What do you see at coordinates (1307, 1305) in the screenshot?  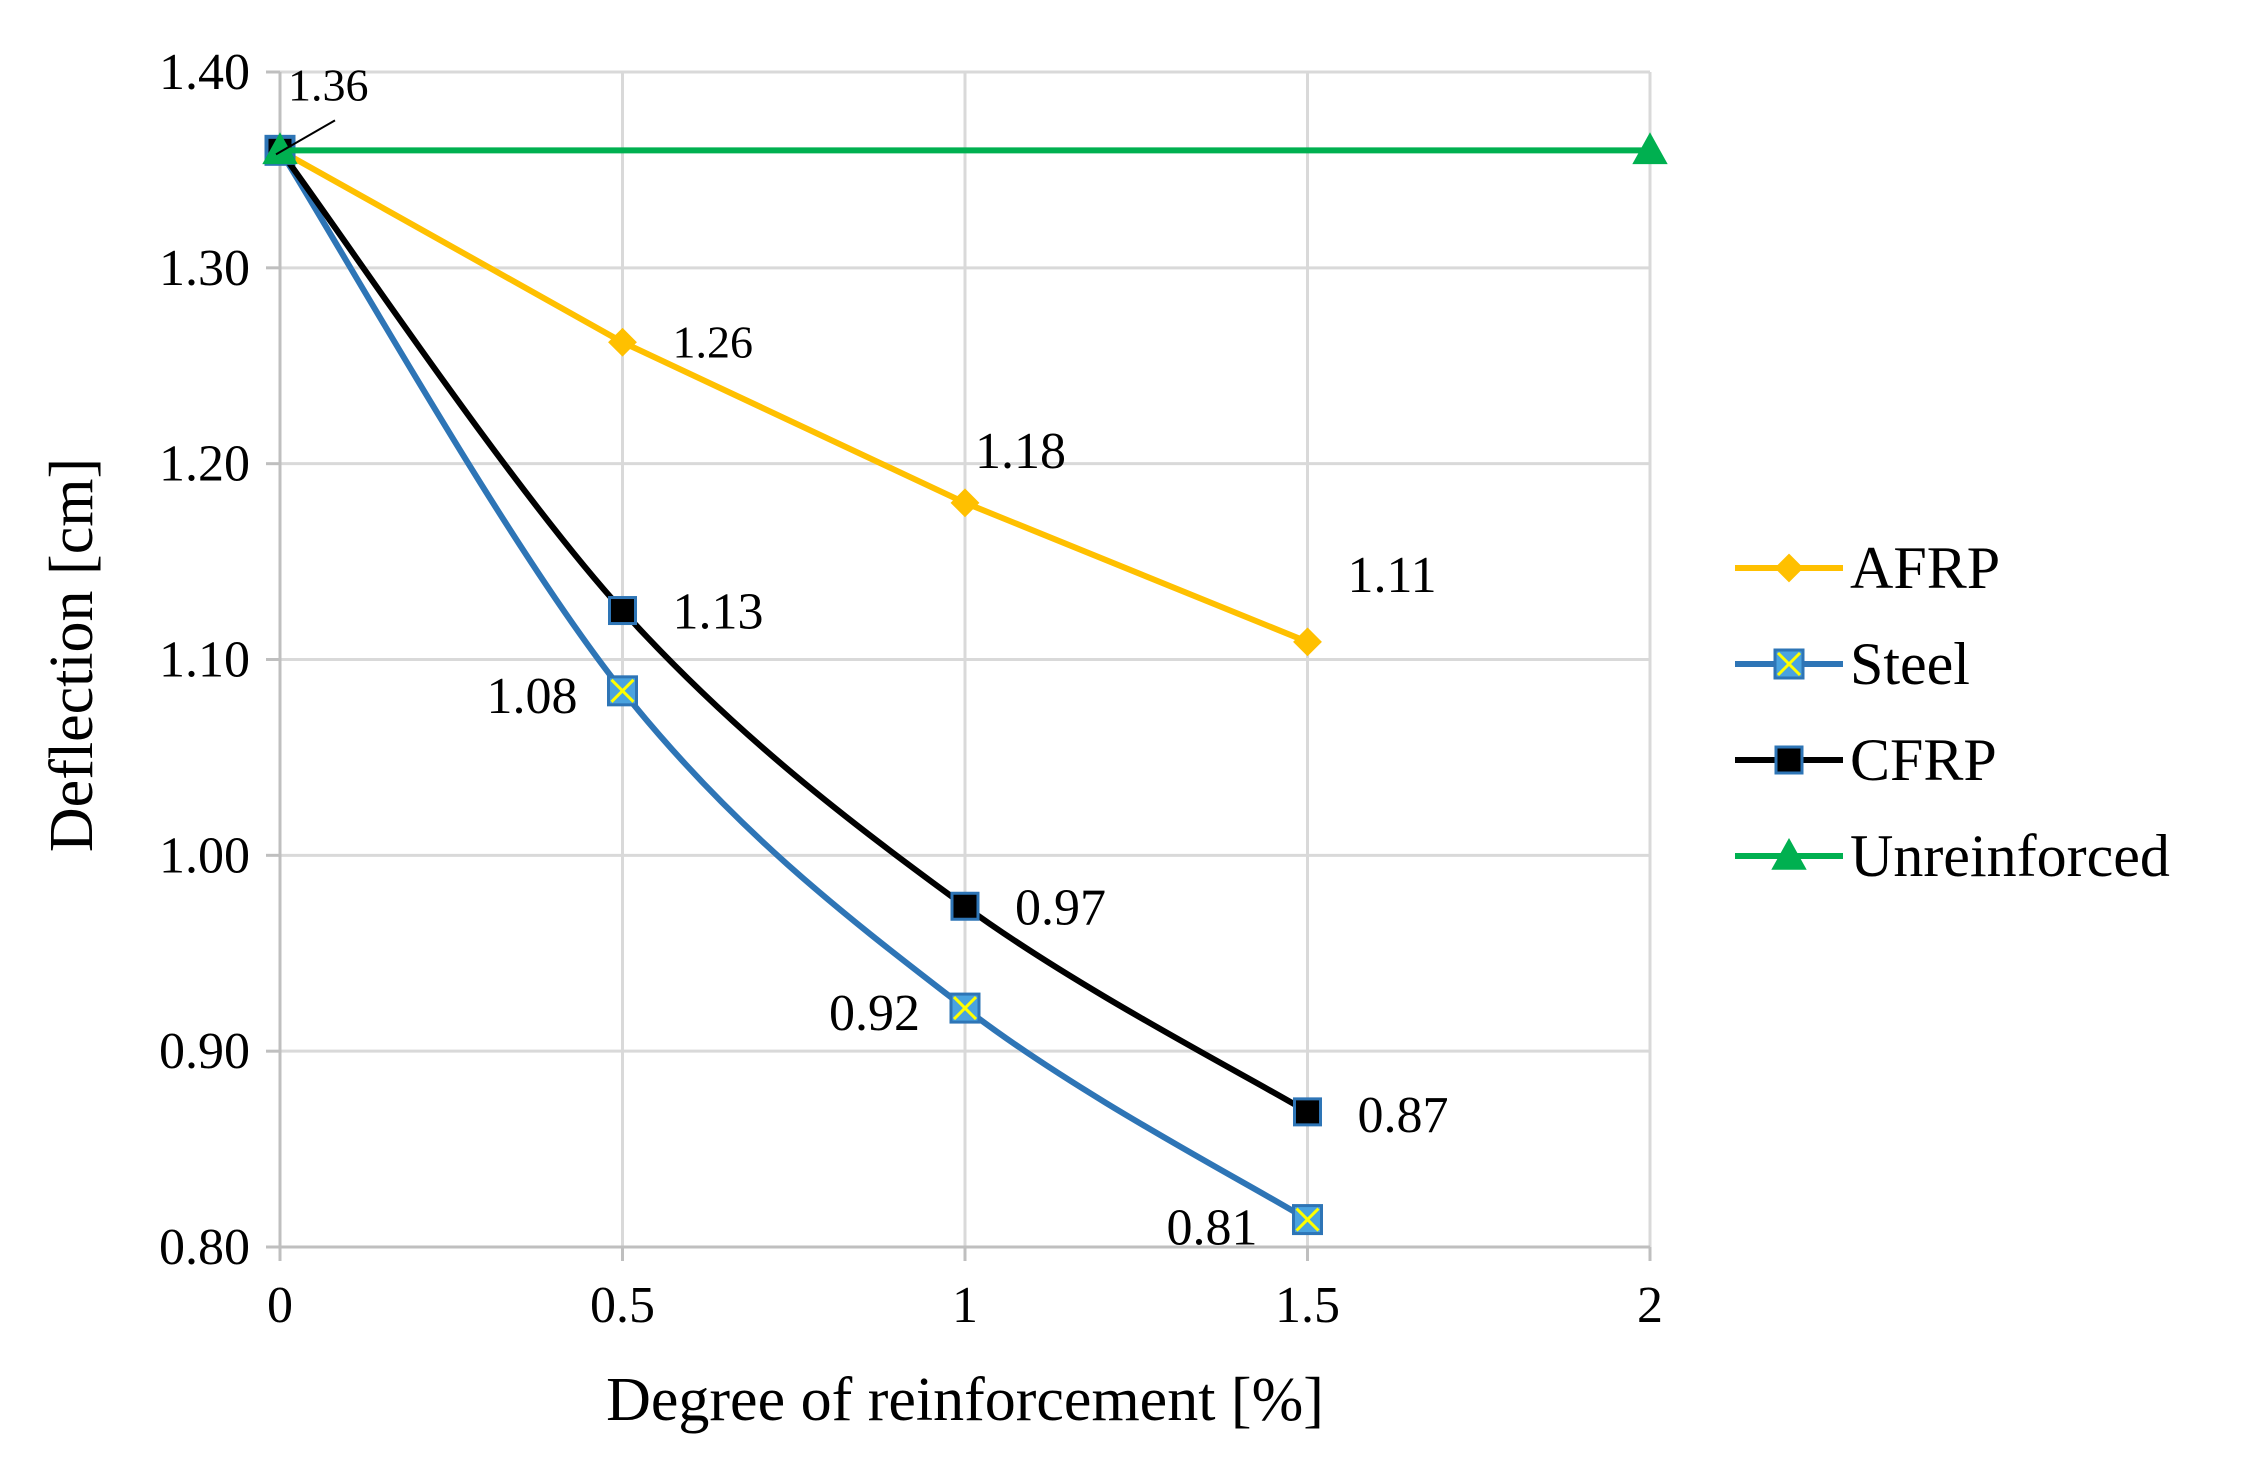 I see `x-tick-label: 1.5` at bounding box center [1307, 1305].